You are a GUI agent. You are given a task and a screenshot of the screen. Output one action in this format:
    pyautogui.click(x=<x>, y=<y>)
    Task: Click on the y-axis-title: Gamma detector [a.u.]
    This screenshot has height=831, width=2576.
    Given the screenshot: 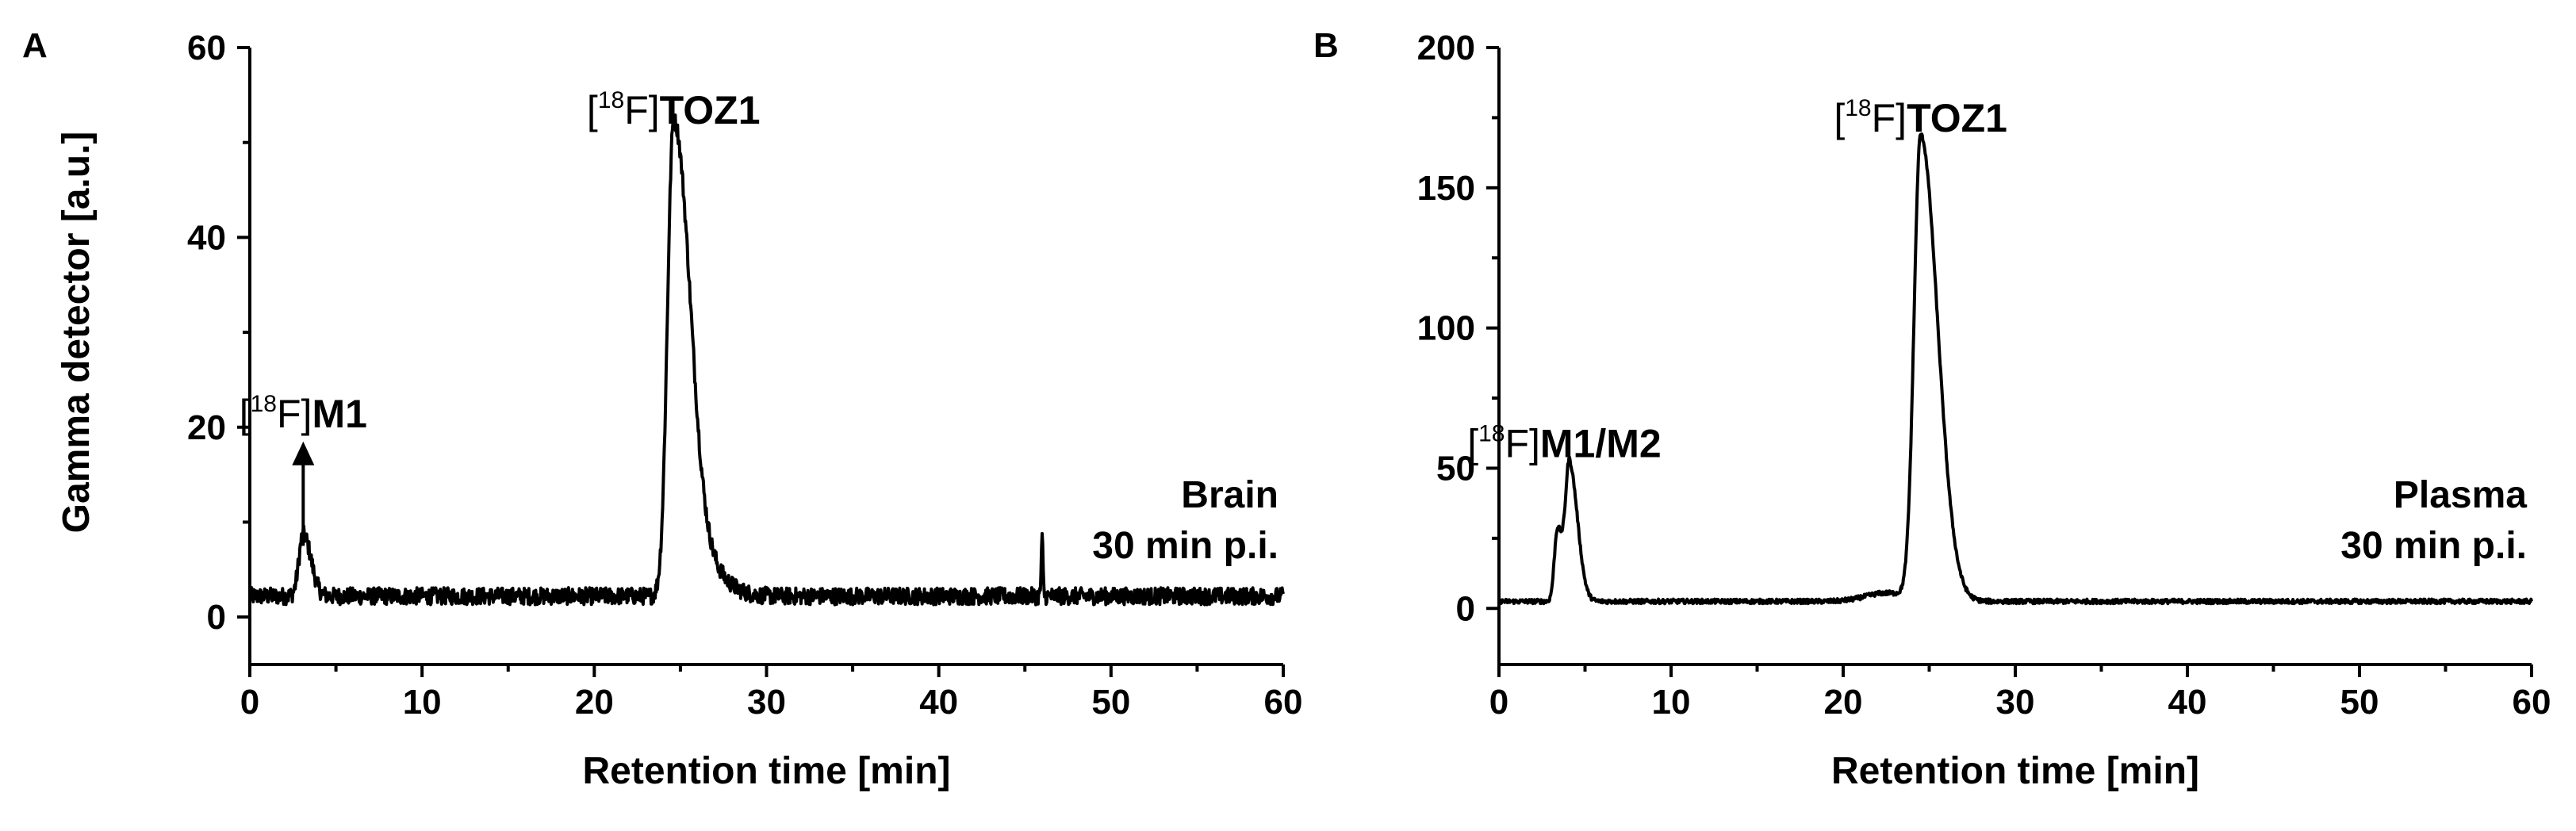 What is the action you would take?
    pyautogui.click(x=77, y=333)
    